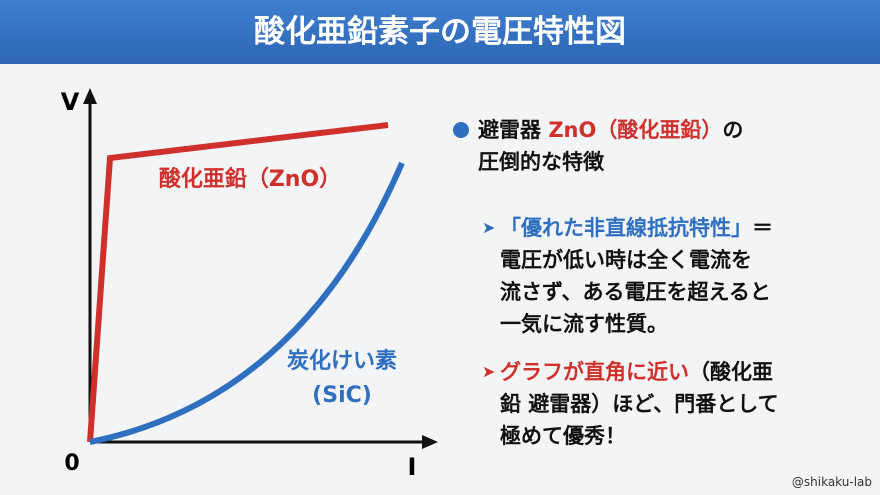 This screenshot has height=495, width=880. I want to click on y-label: V, so click(70, 102).